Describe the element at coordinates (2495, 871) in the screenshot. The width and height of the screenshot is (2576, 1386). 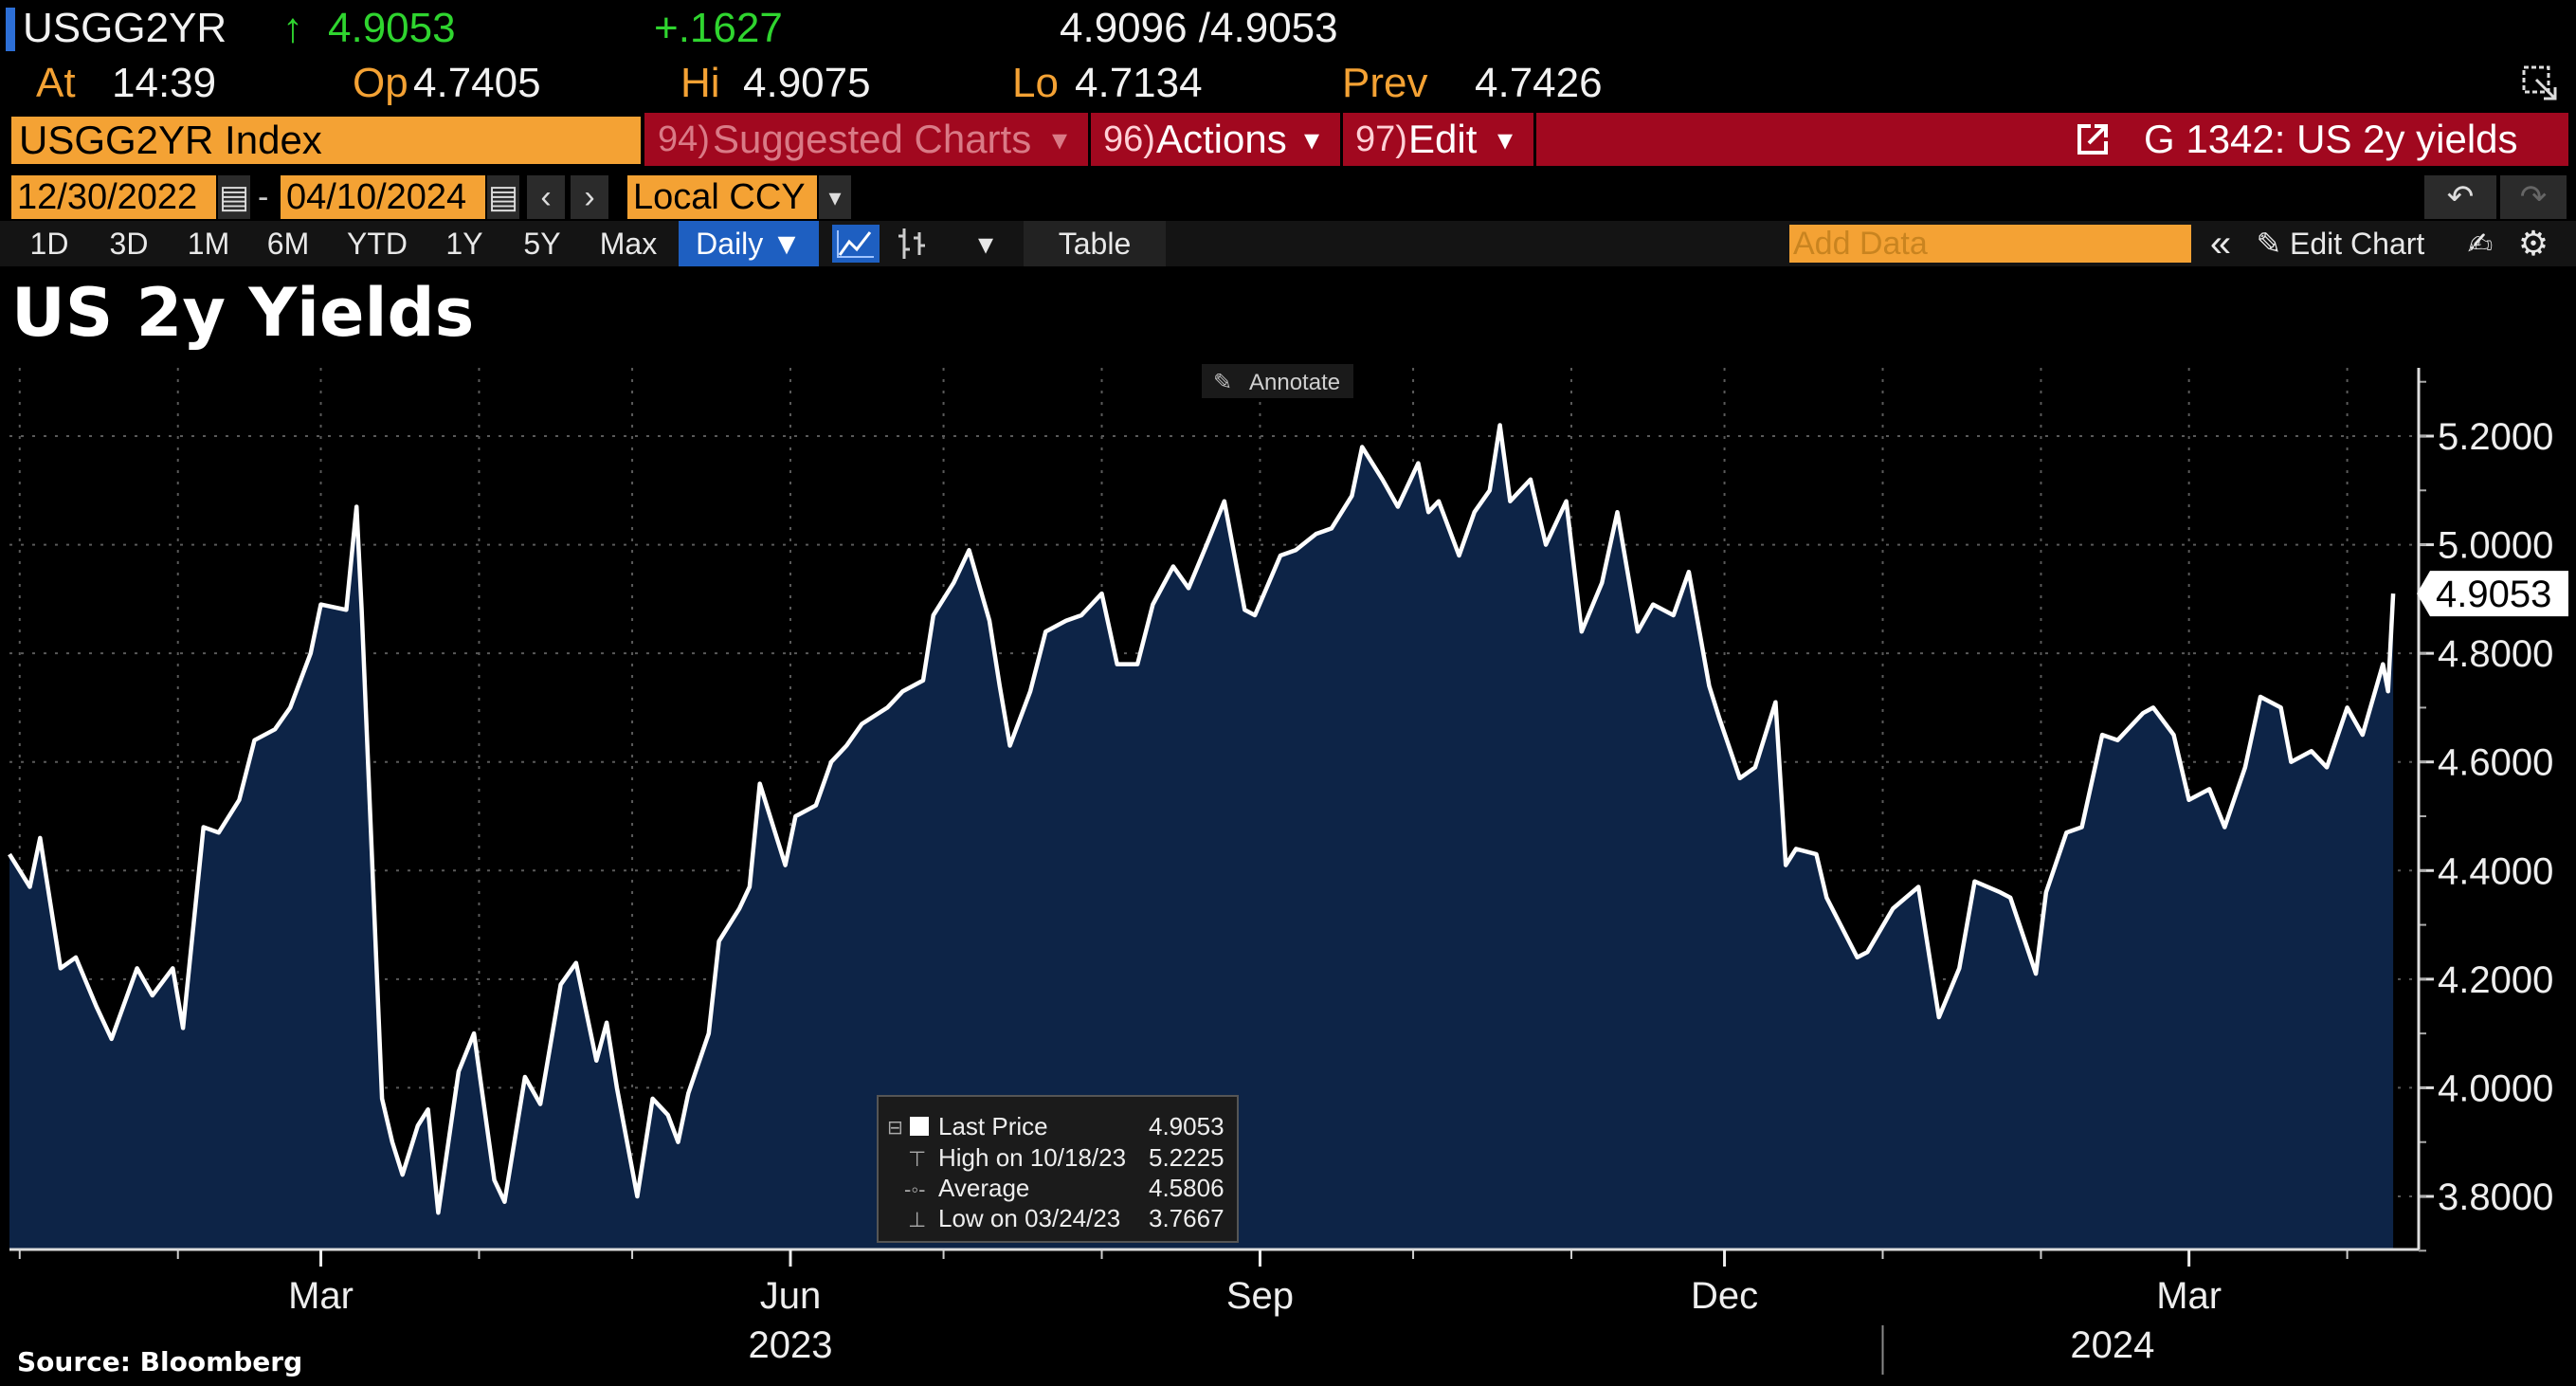
I see `y-tick-label: 4.4000` at that location.